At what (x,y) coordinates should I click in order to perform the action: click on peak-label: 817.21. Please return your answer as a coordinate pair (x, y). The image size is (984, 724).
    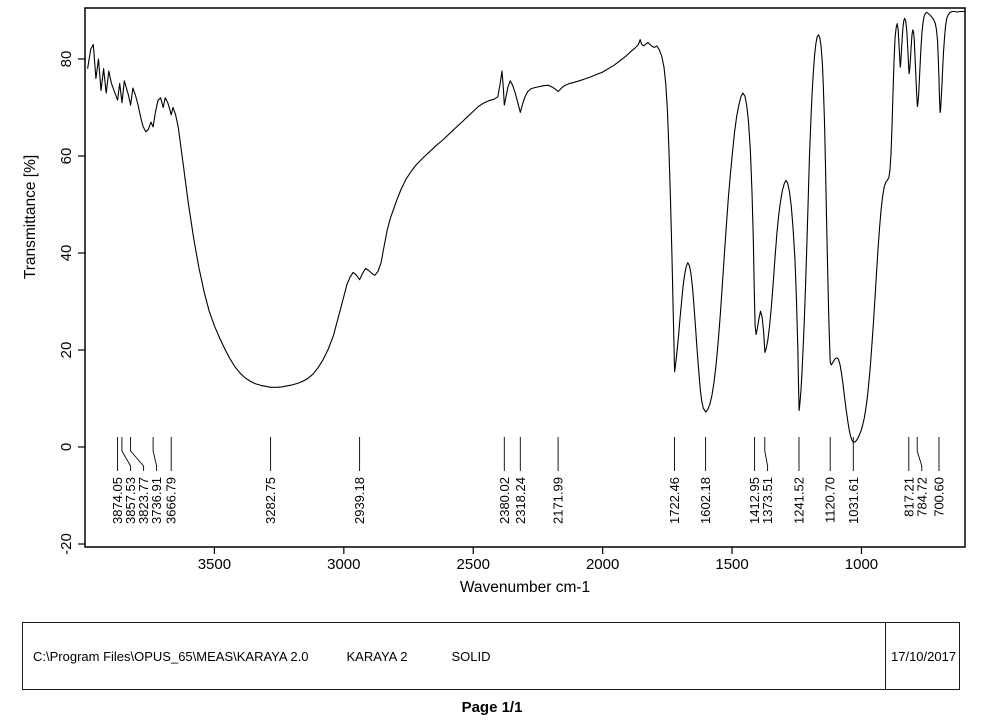
    Looking at the image, I should click on (908, 497).